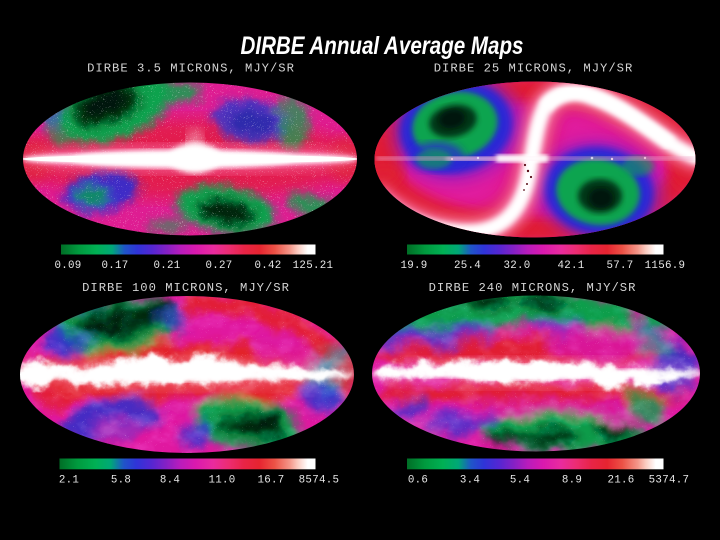  What do you see at coordinates (572, 481) in the screenshot?
I see `svg-text: 8.9` at bounding box center [572, 481].